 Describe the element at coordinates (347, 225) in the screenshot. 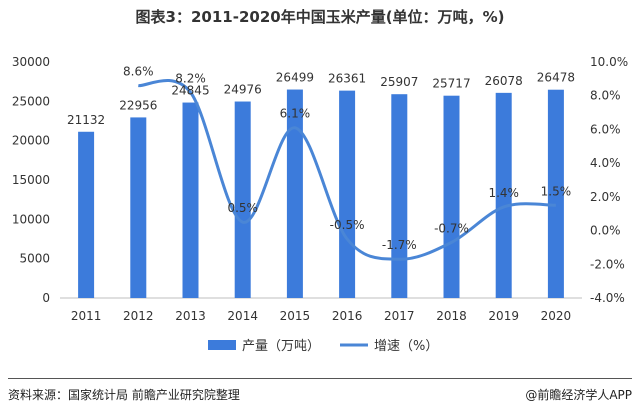

I see `growth-value-label: -0.5%` at that location.